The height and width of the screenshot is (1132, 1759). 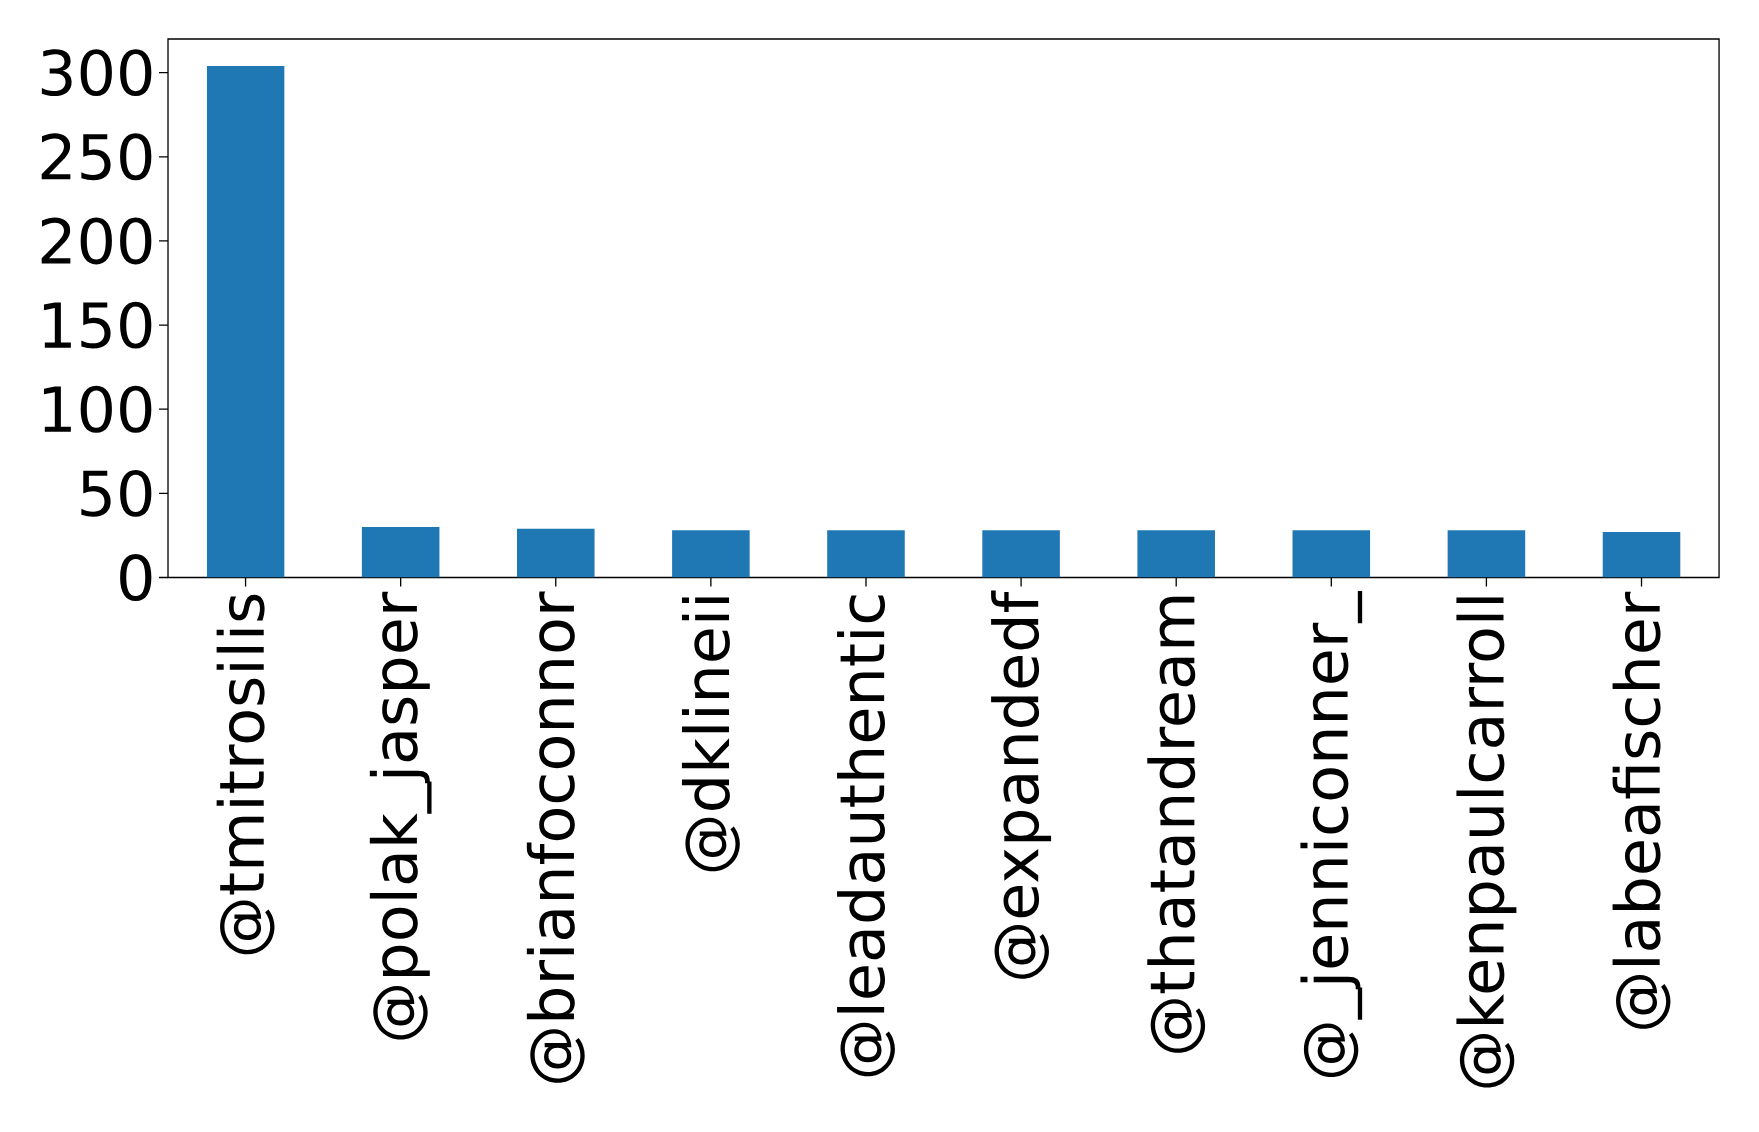 What do you see at coordinates (245, 774) in the screenshot?
I see `x-tick-label: @tmitrosilis` at bounding box center [245, 774].